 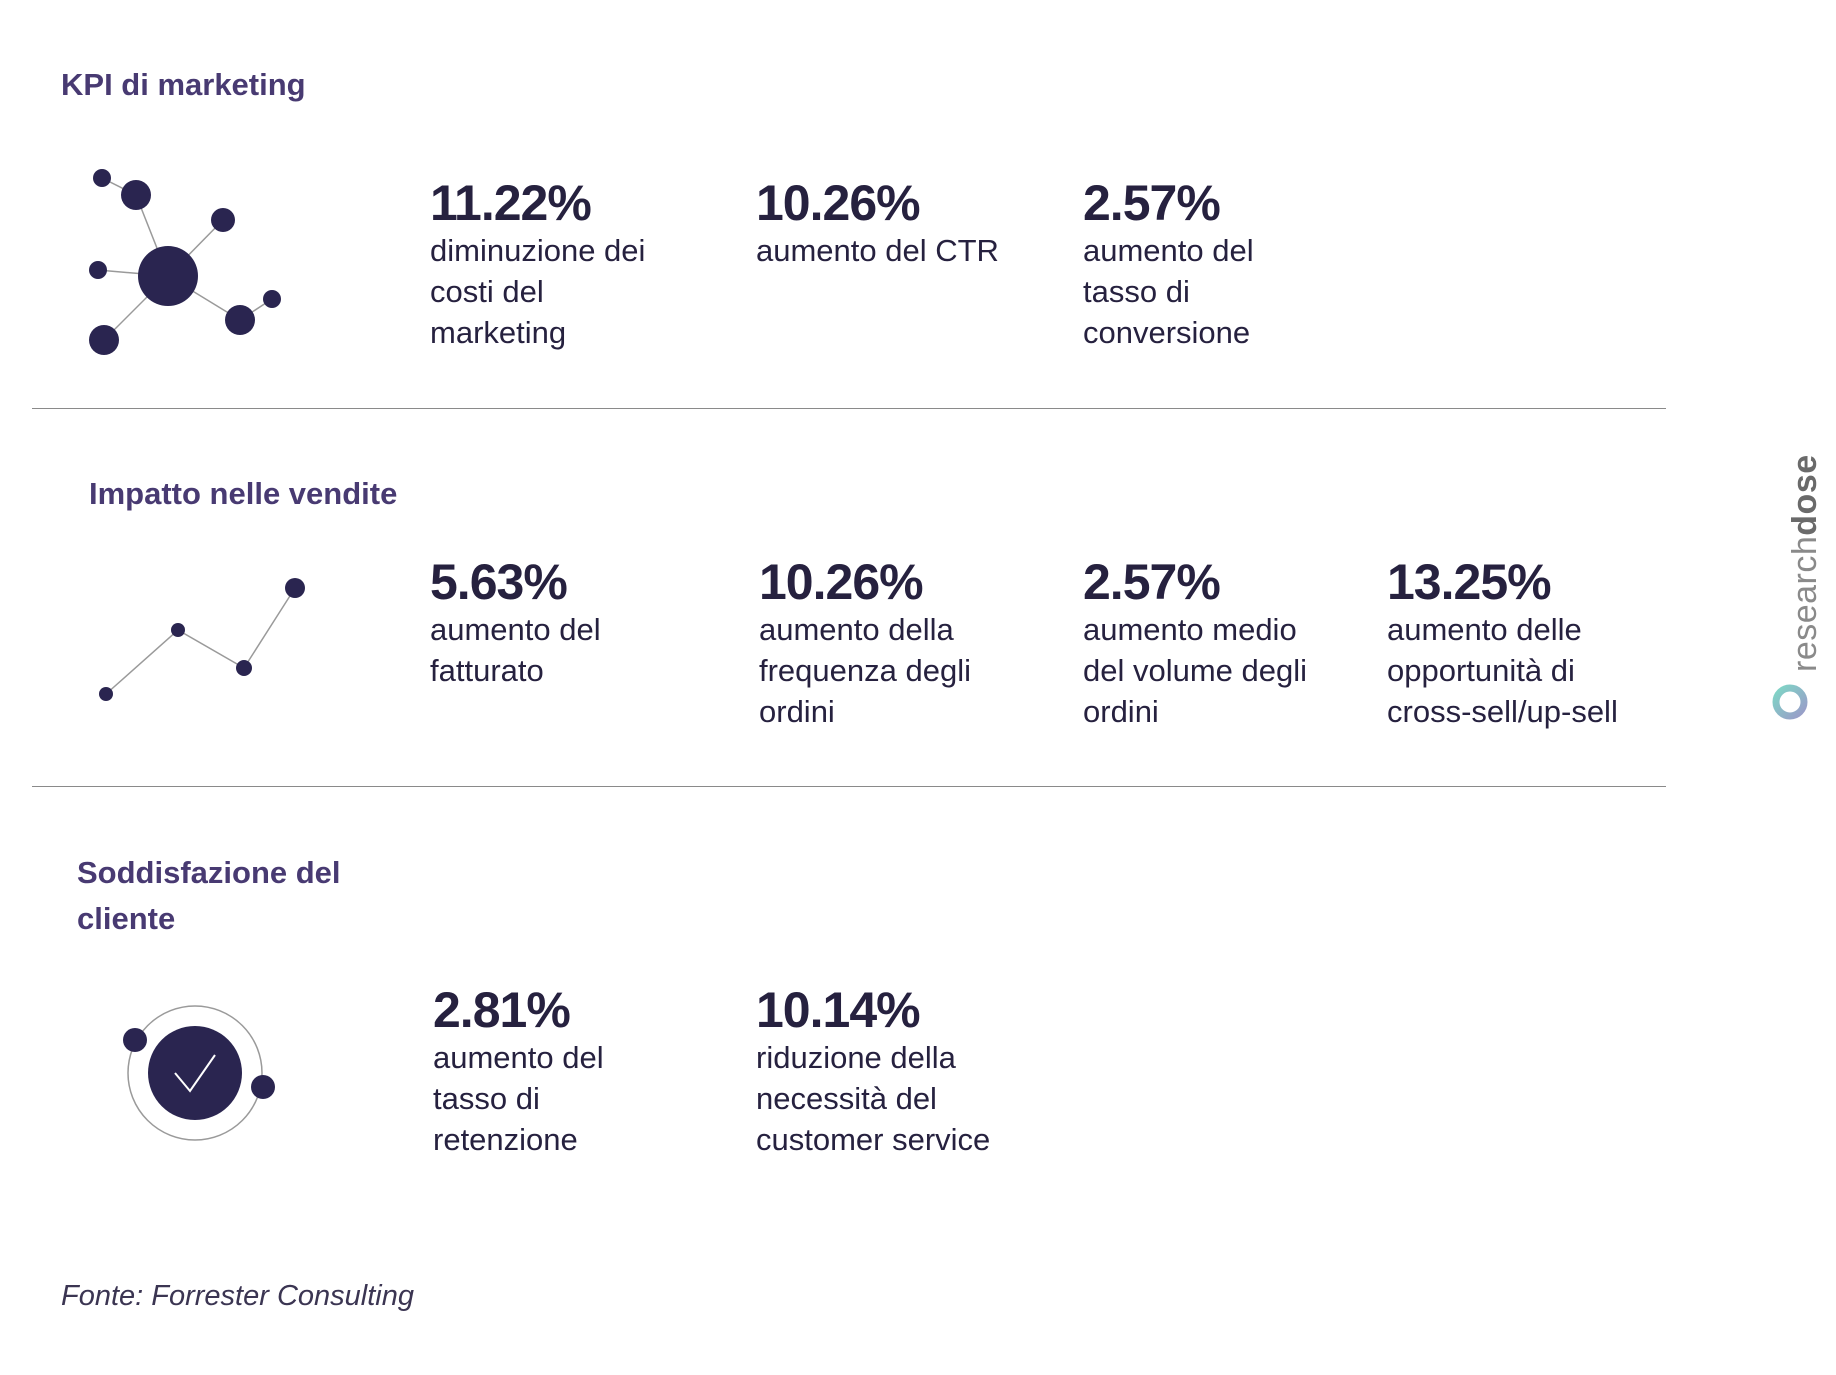 I want to click on stat-desc: aumento del tasso di retenzione, so click(x=518, y=1098).